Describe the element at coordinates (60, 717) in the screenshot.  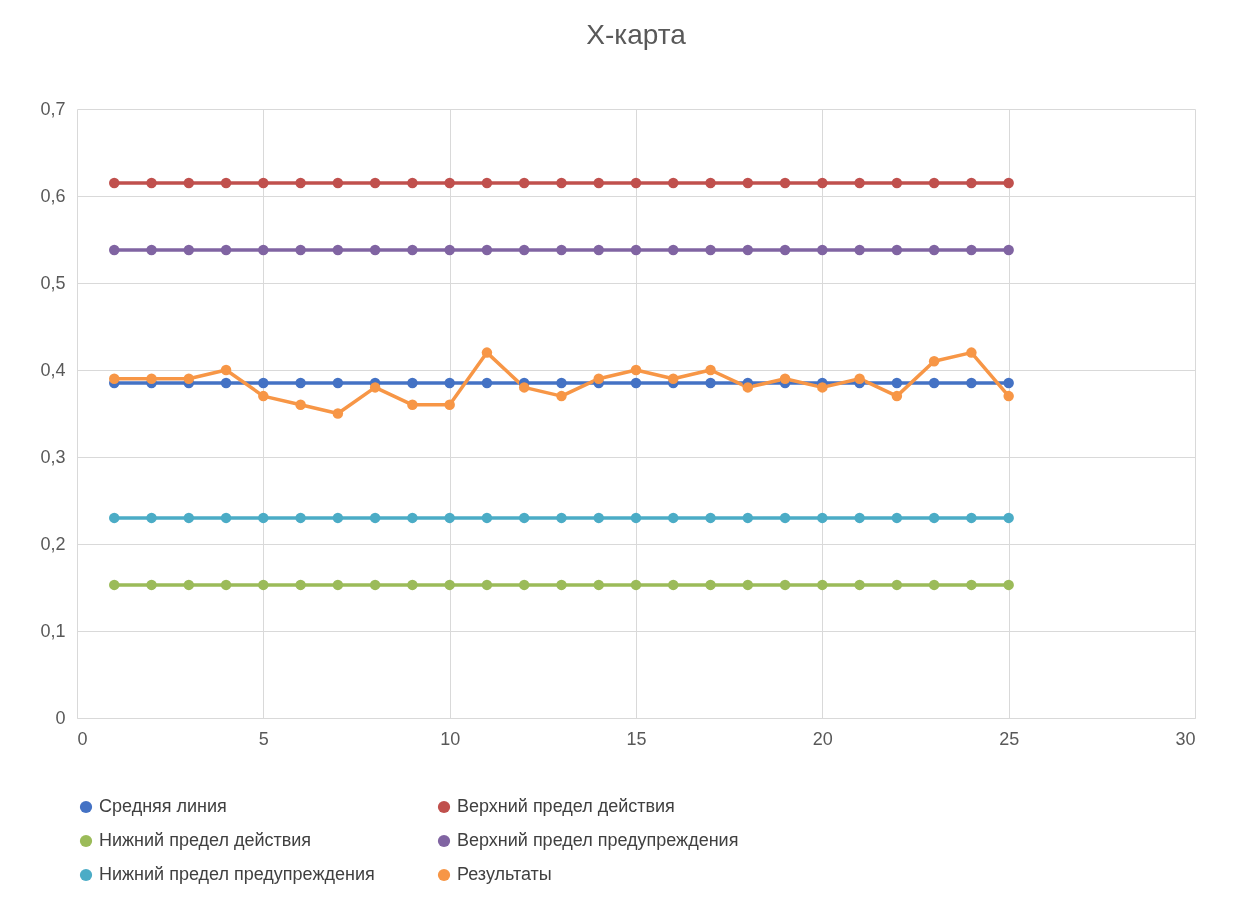
I see `y-tick-label: 0` at that location.